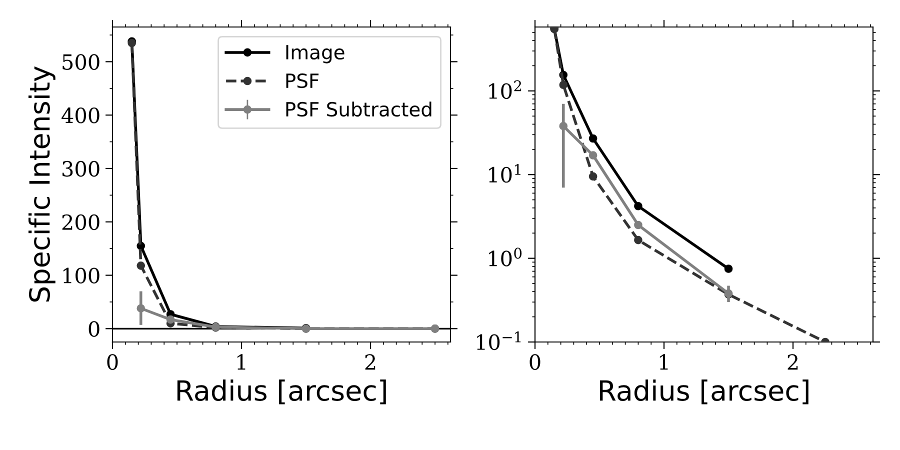 Image resolution: width=900 pixels, height=450 pixels. What do you see at coordinates (505, 257) in the screenshot?
I see `y-tick-label: 10$^{0}$` at bounding box center [505, 257].